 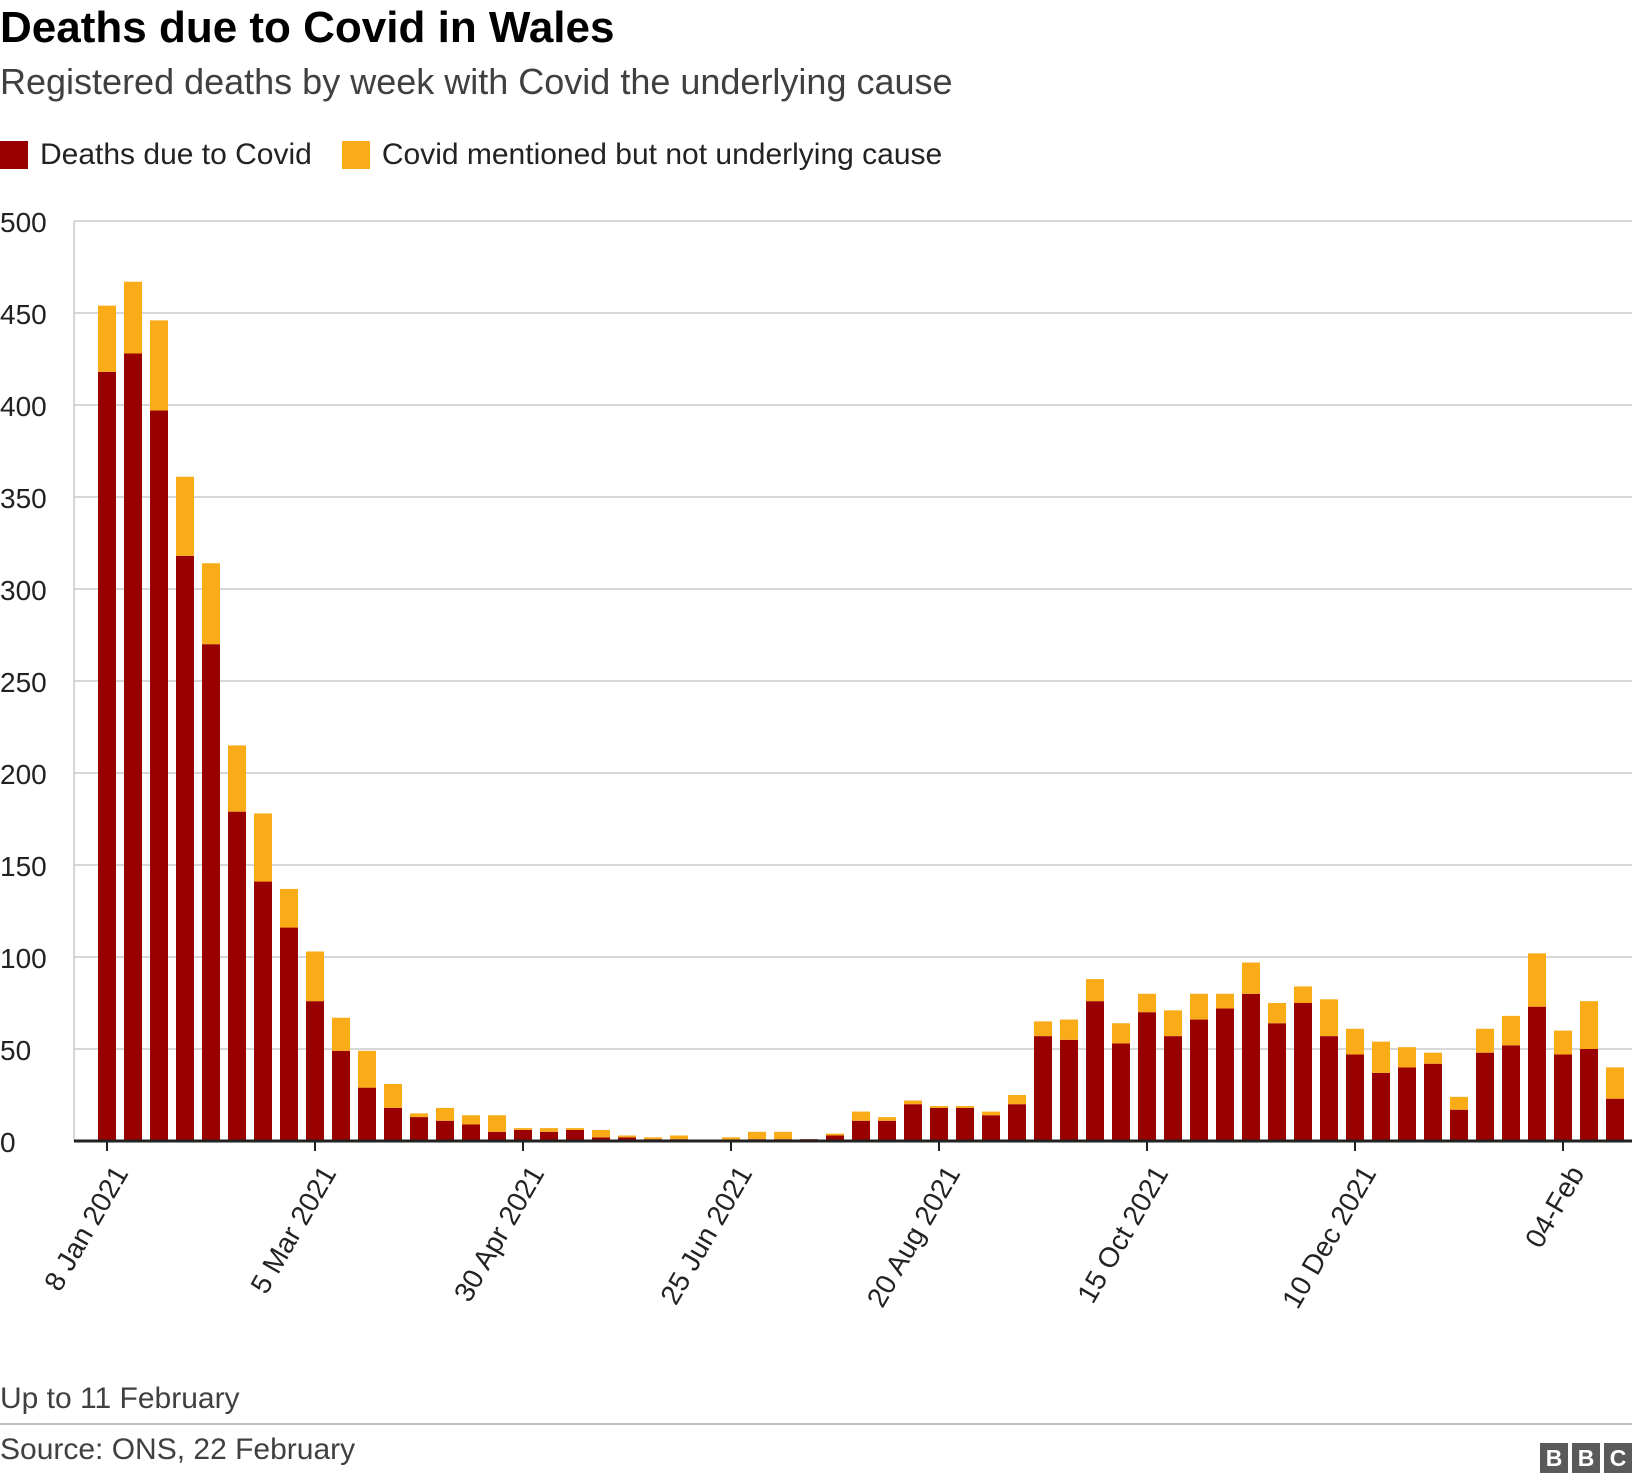 I want to click on x-tick-label: 25 Jun 2021, so click(x=706, y=1235).